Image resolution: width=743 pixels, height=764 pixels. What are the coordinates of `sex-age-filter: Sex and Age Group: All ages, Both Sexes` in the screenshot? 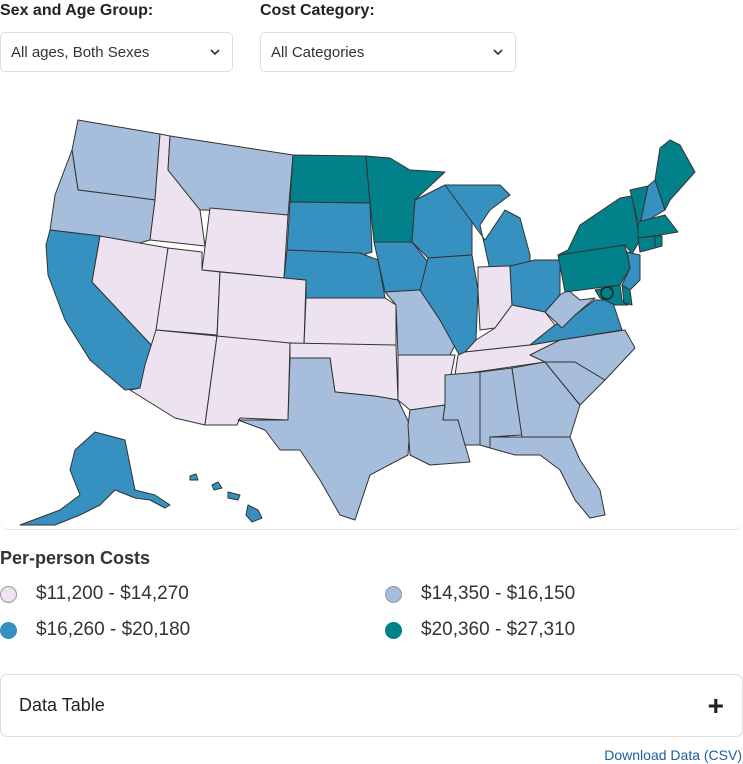 It's located at (116, 36).